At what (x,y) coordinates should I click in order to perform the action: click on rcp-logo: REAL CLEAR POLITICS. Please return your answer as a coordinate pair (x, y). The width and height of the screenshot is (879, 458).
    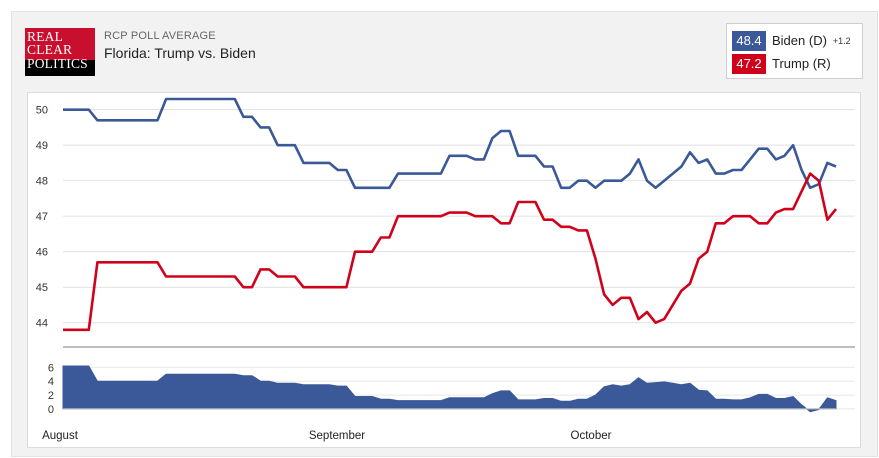
    Looking at the image, I should click on (60, 52).